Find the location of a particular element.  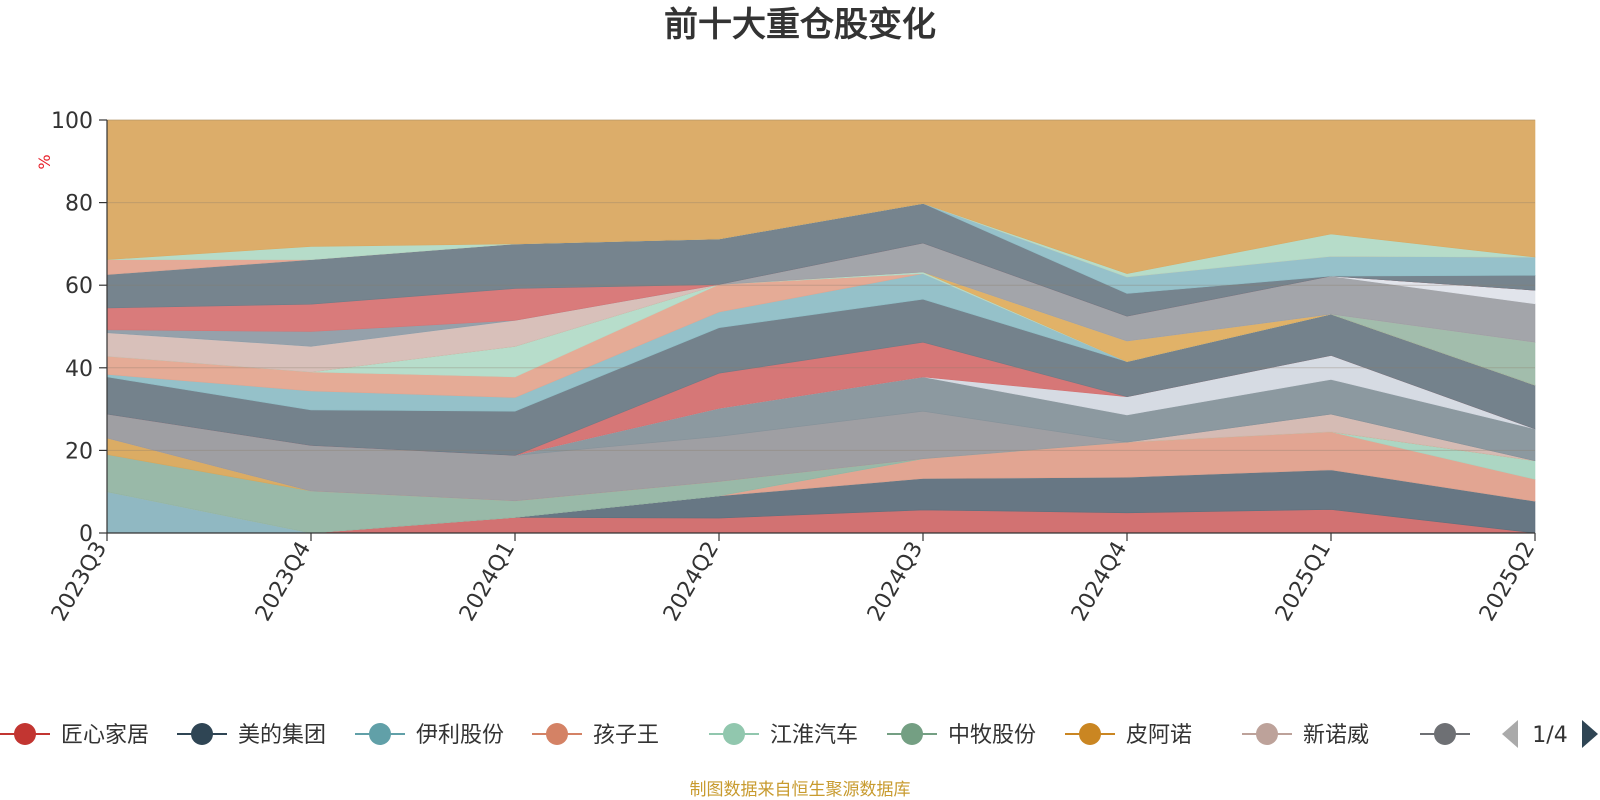

legend-label: 美的集团 is located at coordinates (282, 735).